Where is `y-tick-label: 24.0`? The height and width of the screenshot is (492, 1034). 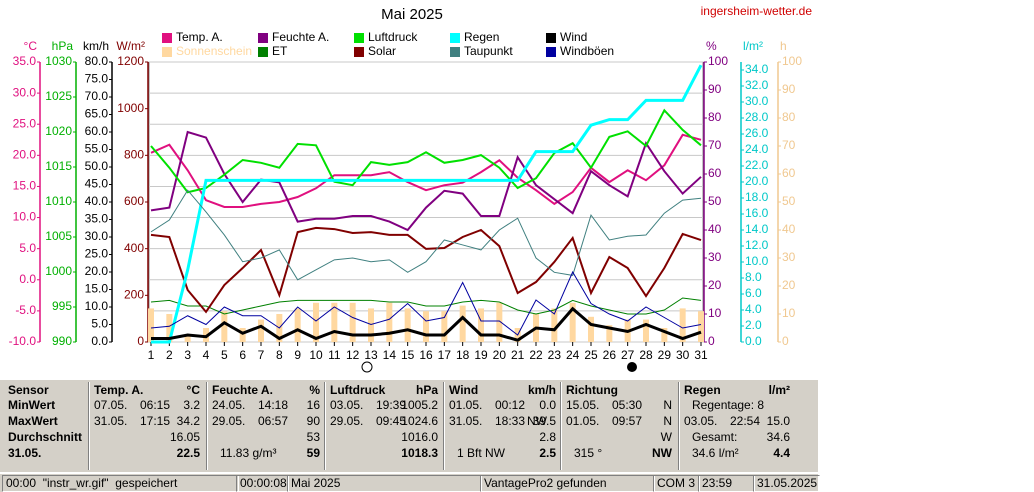 y-tick-label: 24.0 is located at coordinates (757, 149).